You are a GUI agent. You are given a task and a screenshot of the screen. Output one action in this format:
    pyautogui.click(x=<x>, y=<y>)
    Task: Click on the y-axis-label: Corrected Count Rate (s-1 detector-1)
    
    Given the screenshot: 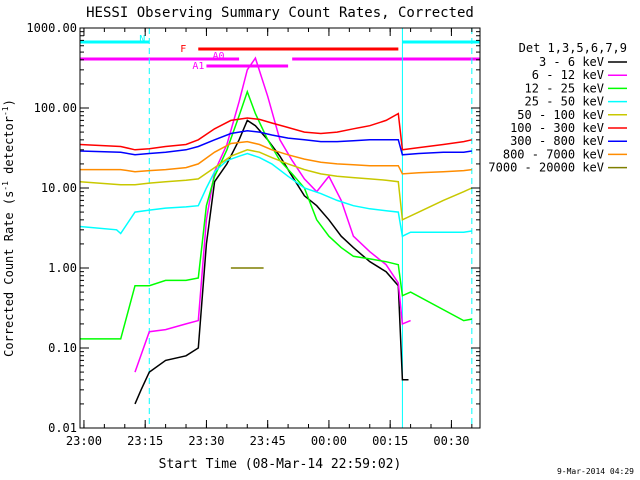 What is the action you would take?
    pyautogui.click(x=8, y=228)
    